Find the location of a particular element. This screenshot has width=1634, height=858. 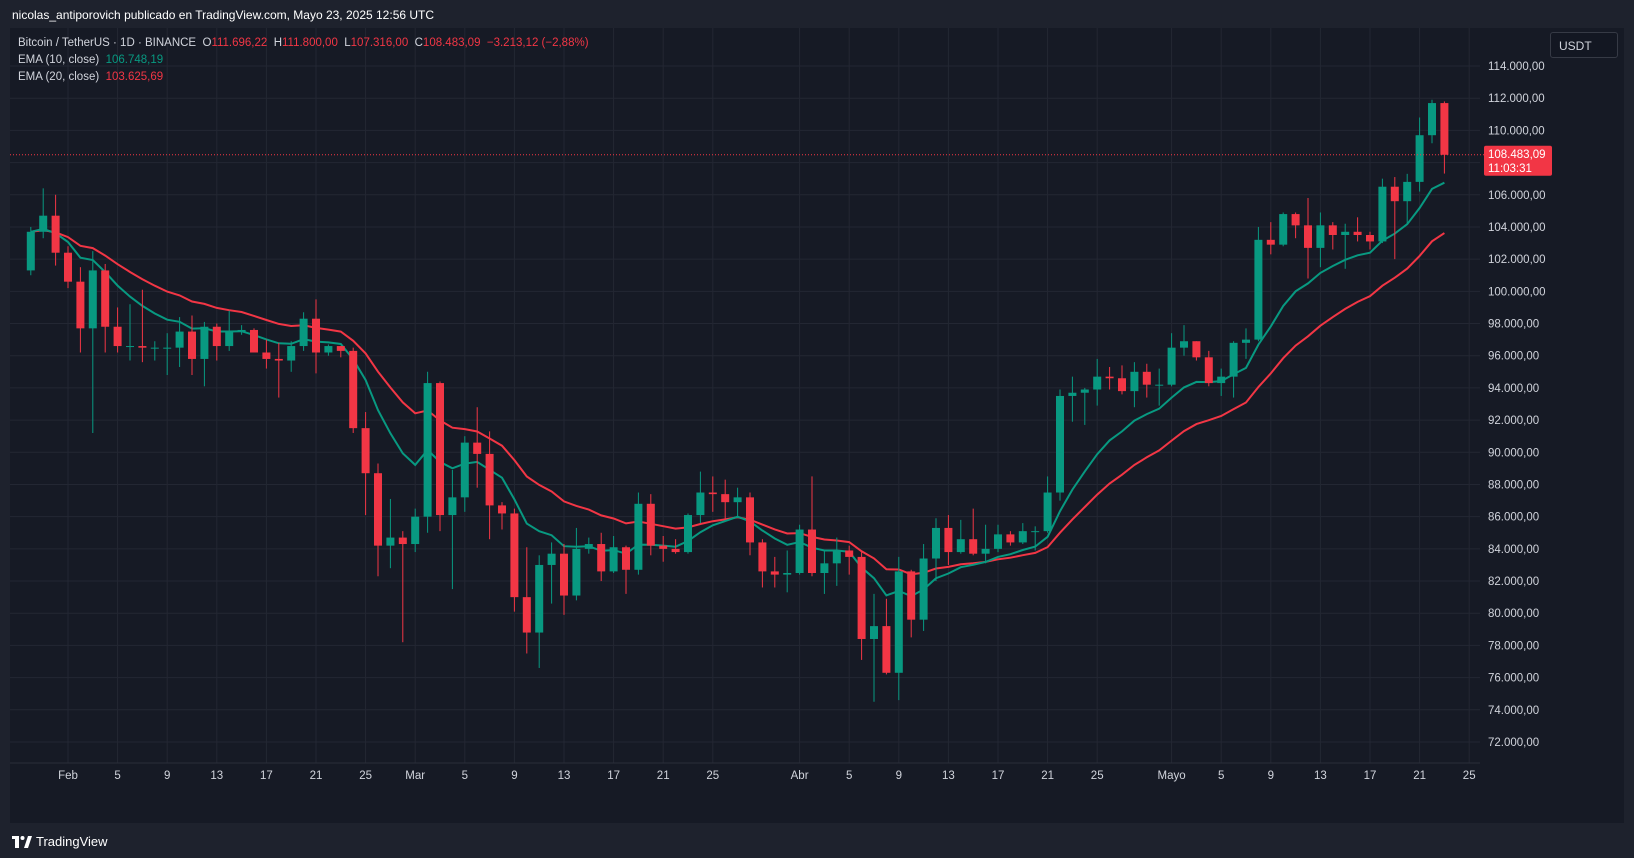

currency-button: USDT is located at coordinates (1584, 45).